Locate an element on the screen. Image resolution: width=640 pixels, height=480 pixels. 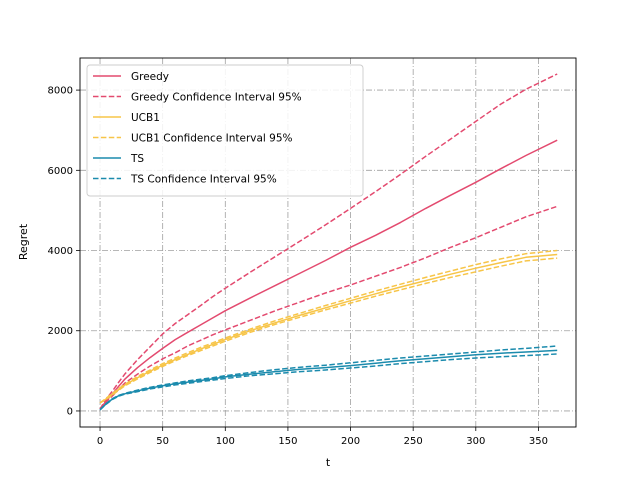
y-tick-label: 0 is located at coordinates (70, 411).